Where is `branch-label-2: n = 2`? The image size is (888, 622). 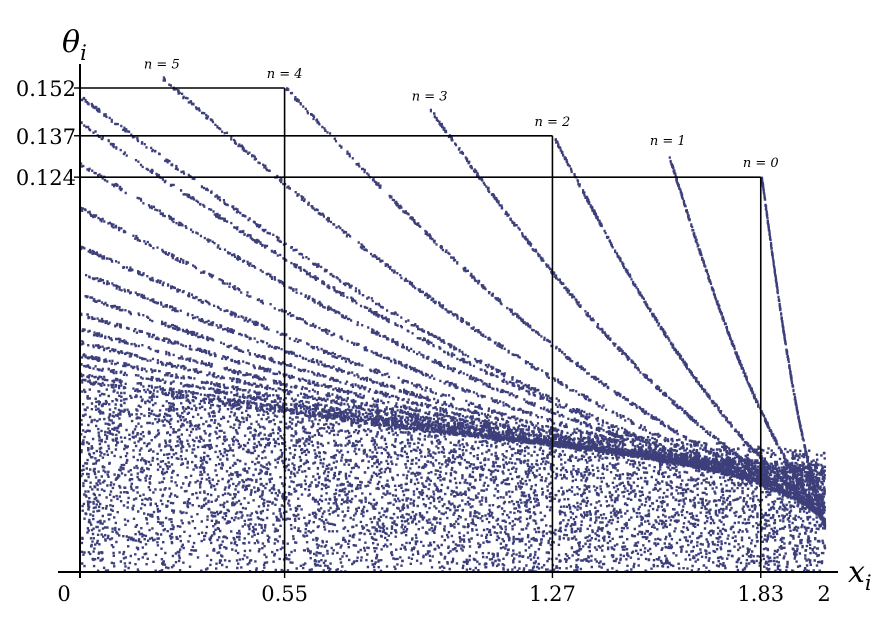
branch-label-2: n = 2 is located at coordinates (553, 122).